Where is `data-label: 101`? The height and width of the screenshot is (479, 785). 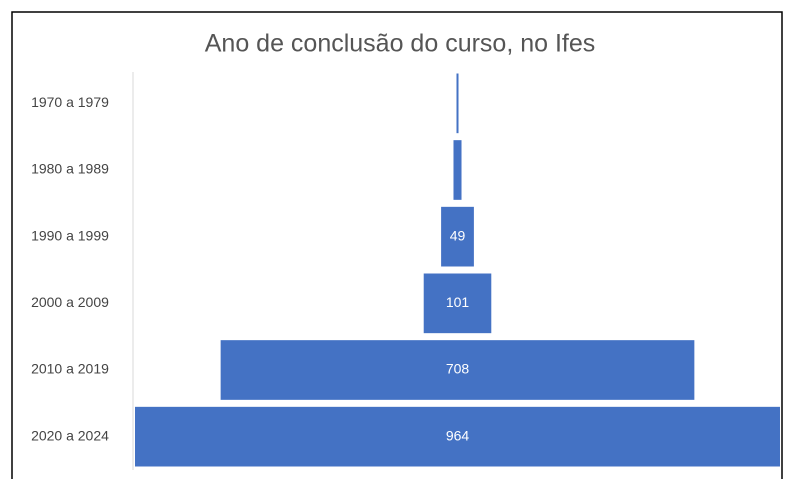
data-label: 101 is located at coordinates (458, 302).